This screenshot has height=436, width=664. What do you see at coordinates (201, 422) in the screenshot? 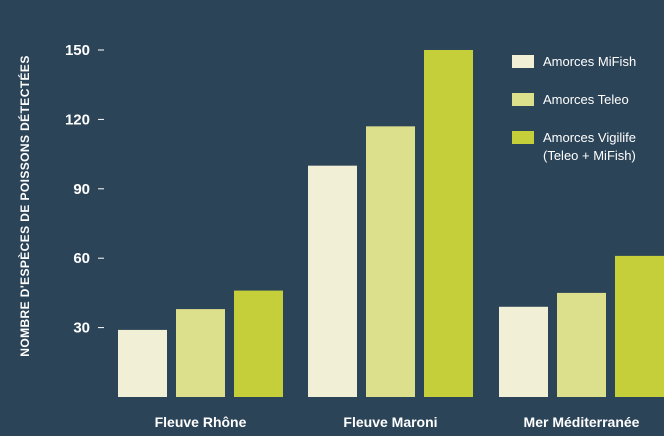
I see `x-category-label: Fleuve Rhône` at bounding box center [201, 422].